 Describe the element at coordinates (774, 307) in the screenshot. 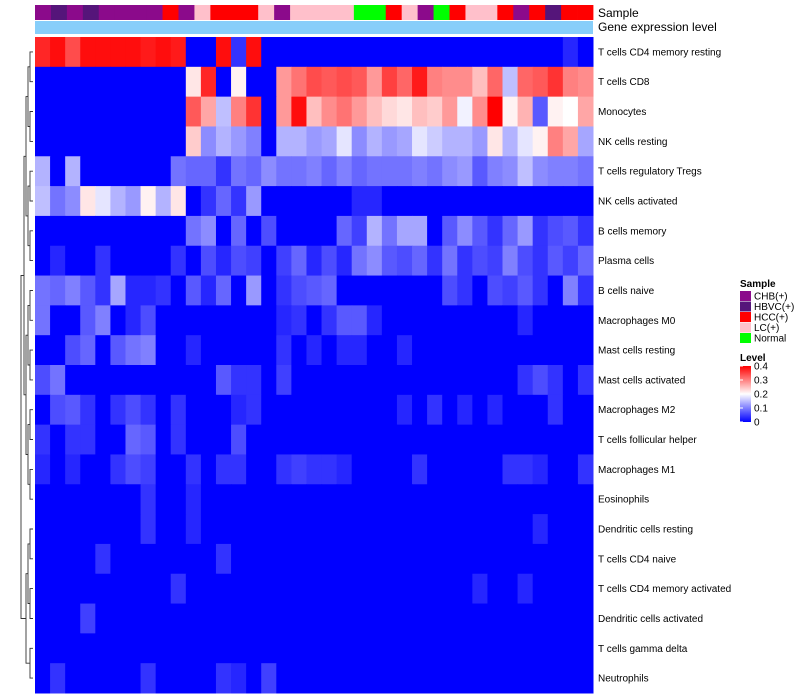

I see `sample-legend-entry: HBVC(+)` at that location.